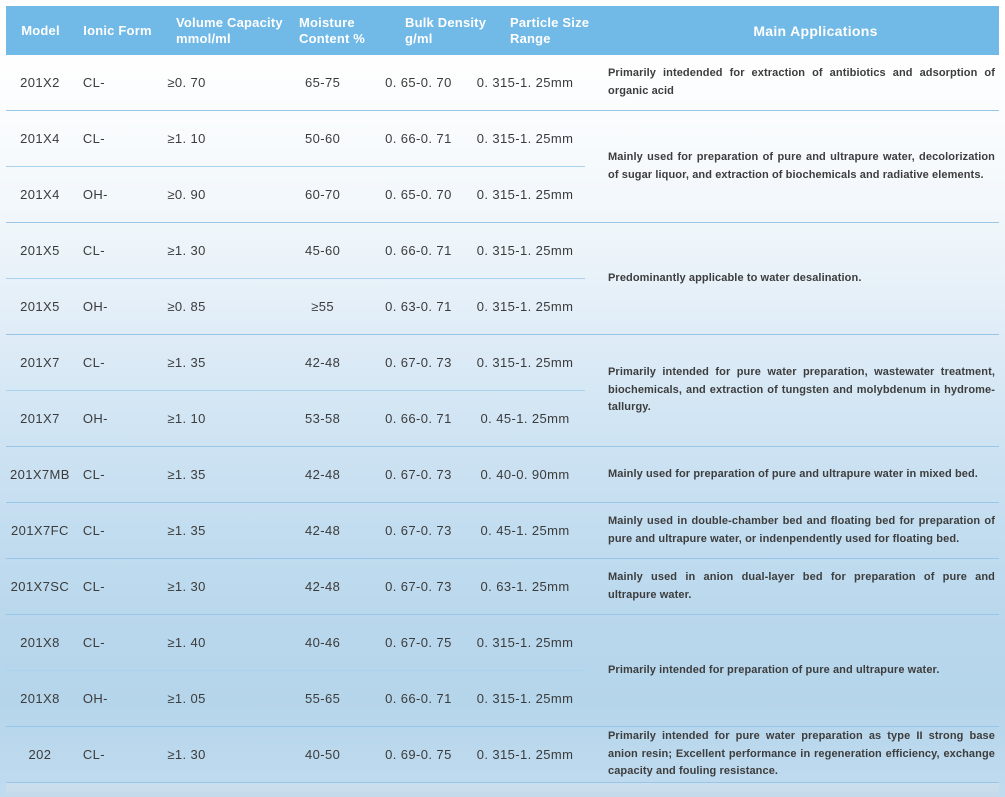 This screenshot has width=1005, height=797. What do you see at coordinates (229, 22) in the screenshot?
I see `header-volume-capacity-label: Volume Capacity` at bounding box center [229, 22].